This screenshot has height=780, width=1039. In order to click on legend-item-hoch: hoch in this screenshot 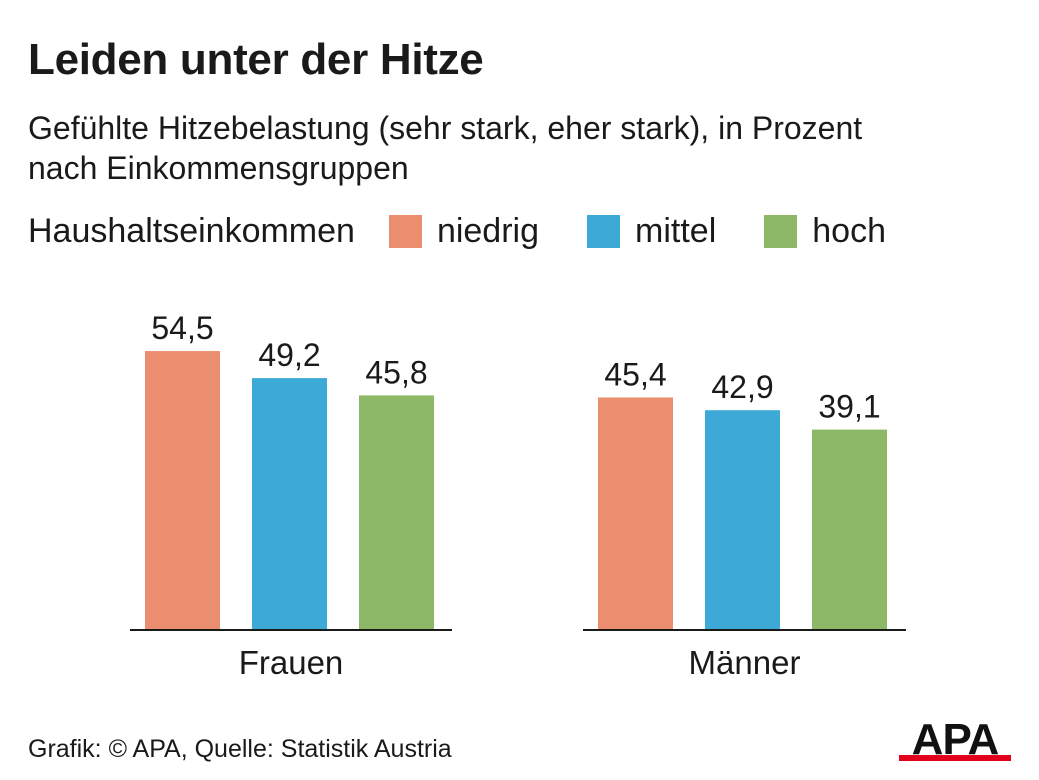, I will do `click(825, 231)`.